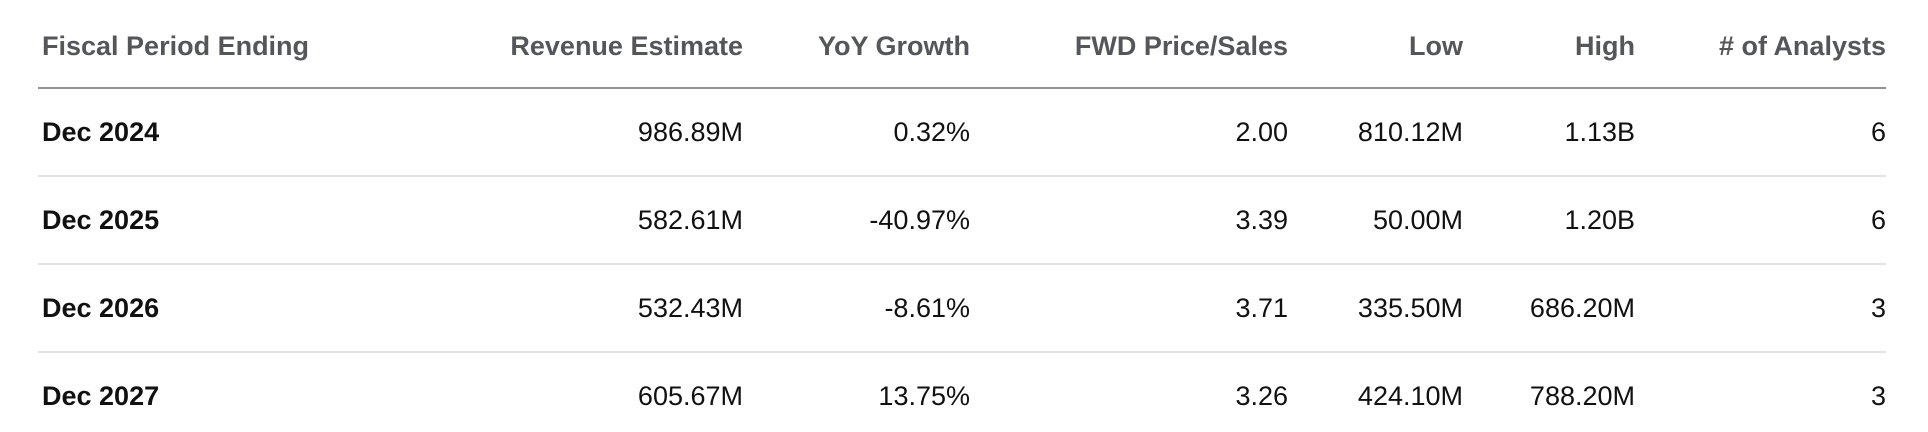 The image size is (1928, 432). I want to click on cell-yoy-growth: 0.32%, so click(856, 132).